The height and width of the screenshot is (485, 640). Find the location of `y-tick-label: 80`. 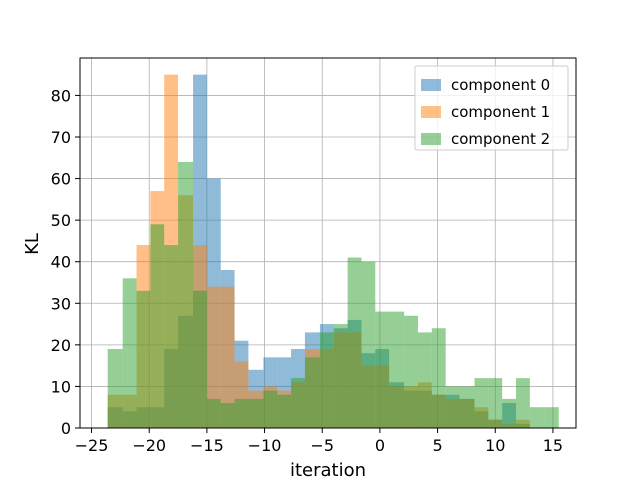

y-tick-label: 80 is located at coordinates (61, 95).